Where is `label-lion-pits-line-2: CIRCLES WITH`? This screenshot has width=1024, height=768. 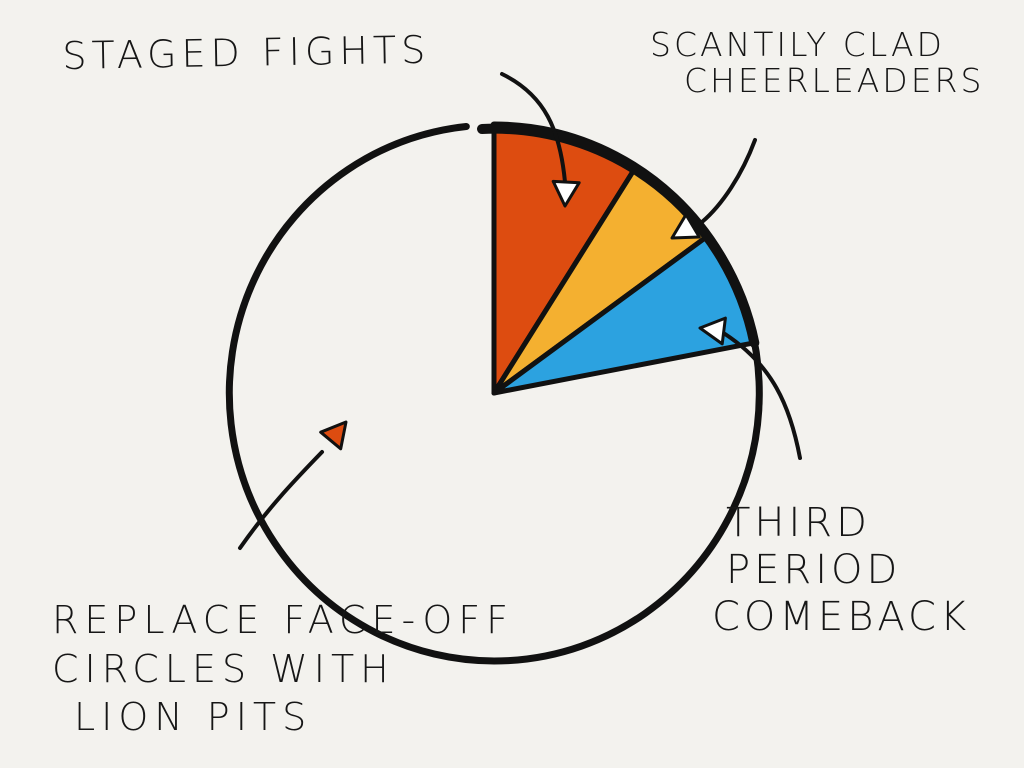 label-lion-pits-line-2: CIRCLES WITH is located at coordinates (223, 668).